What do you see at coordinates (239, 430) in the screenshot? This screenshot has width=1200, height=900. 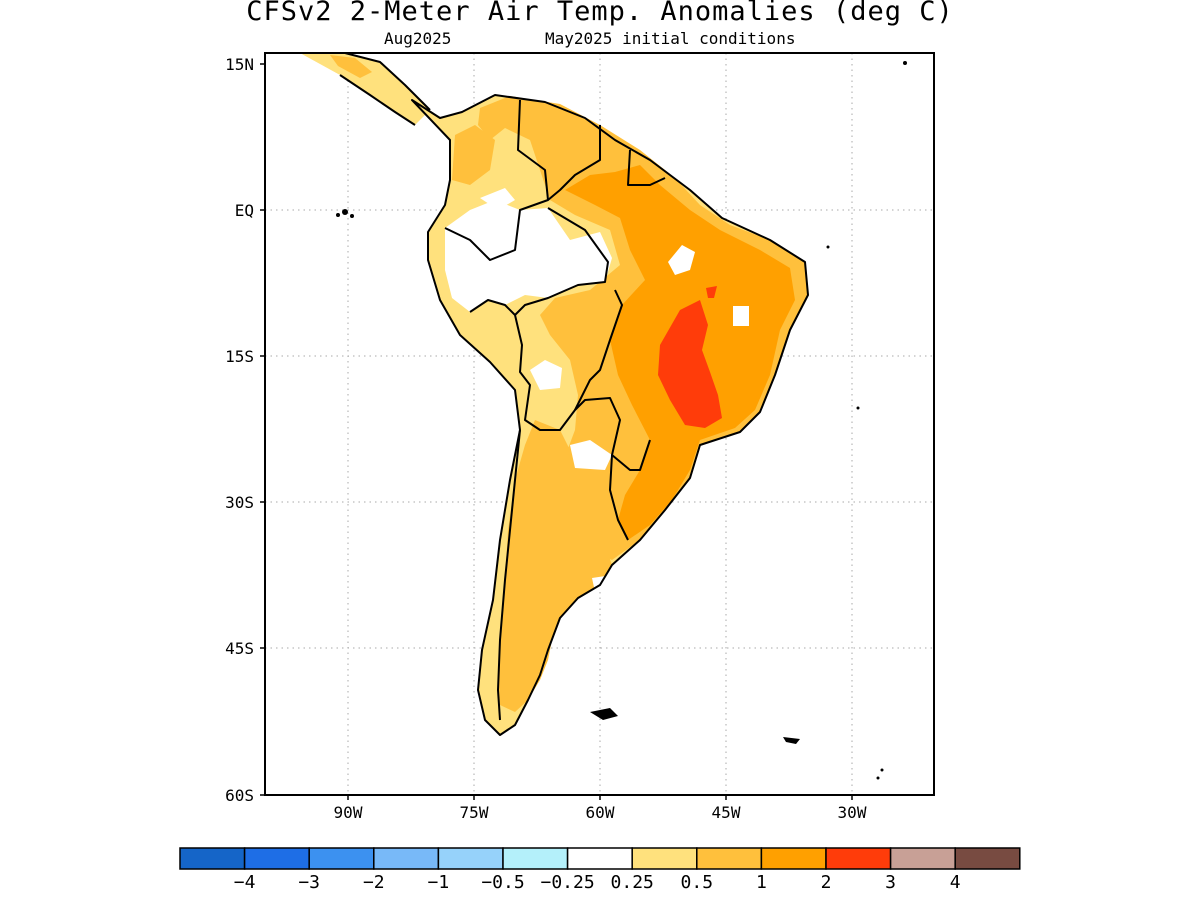 I see `latitude-labels: 15N EQ 15S 30S 45S 60S` at bounding box center [239, 430].